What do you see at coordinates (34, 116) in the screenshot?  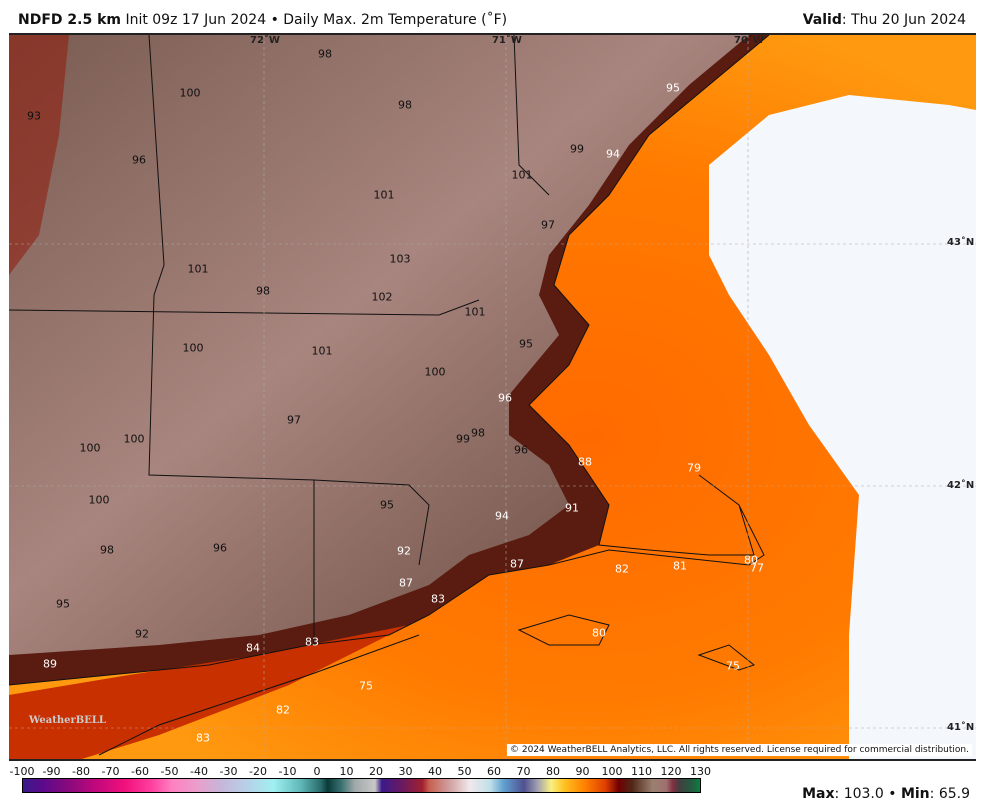 I see `temperature-label: 93` at bounding box center [34, 116].